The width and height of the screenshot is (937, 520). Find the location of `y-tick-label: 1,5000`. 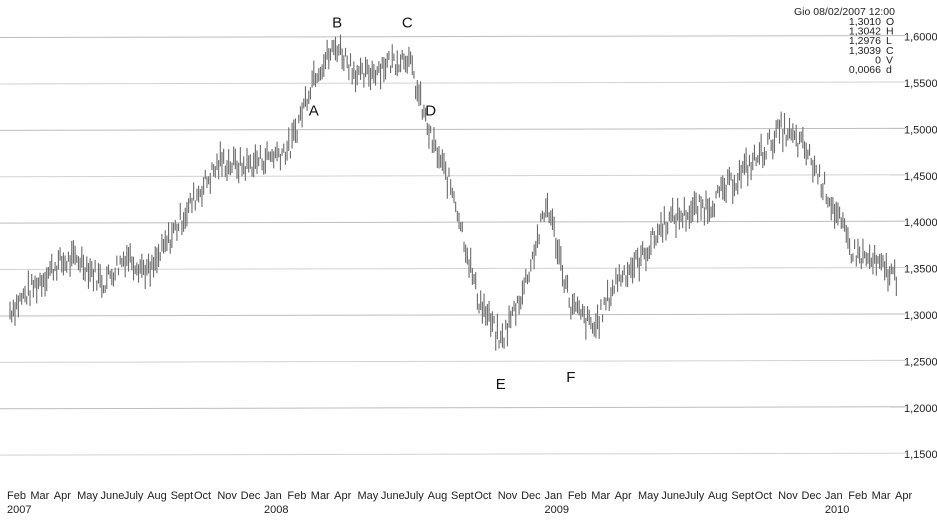

y-tick-label: 1,5000 is located at coordinates (920, 130).